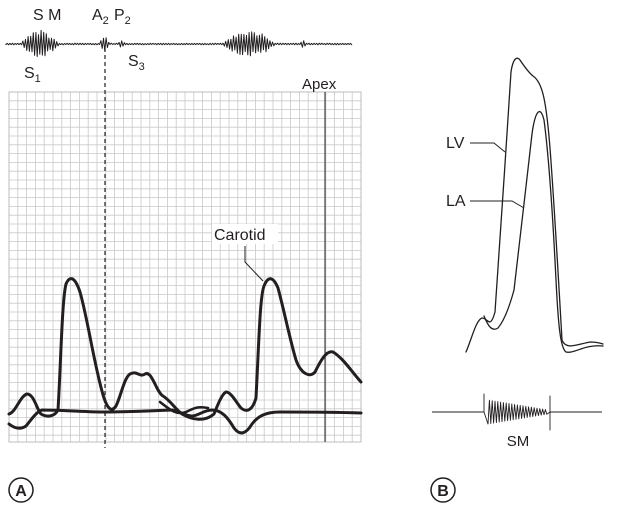  I want to click on apex-cardiogram-extra, so click(184, 407).